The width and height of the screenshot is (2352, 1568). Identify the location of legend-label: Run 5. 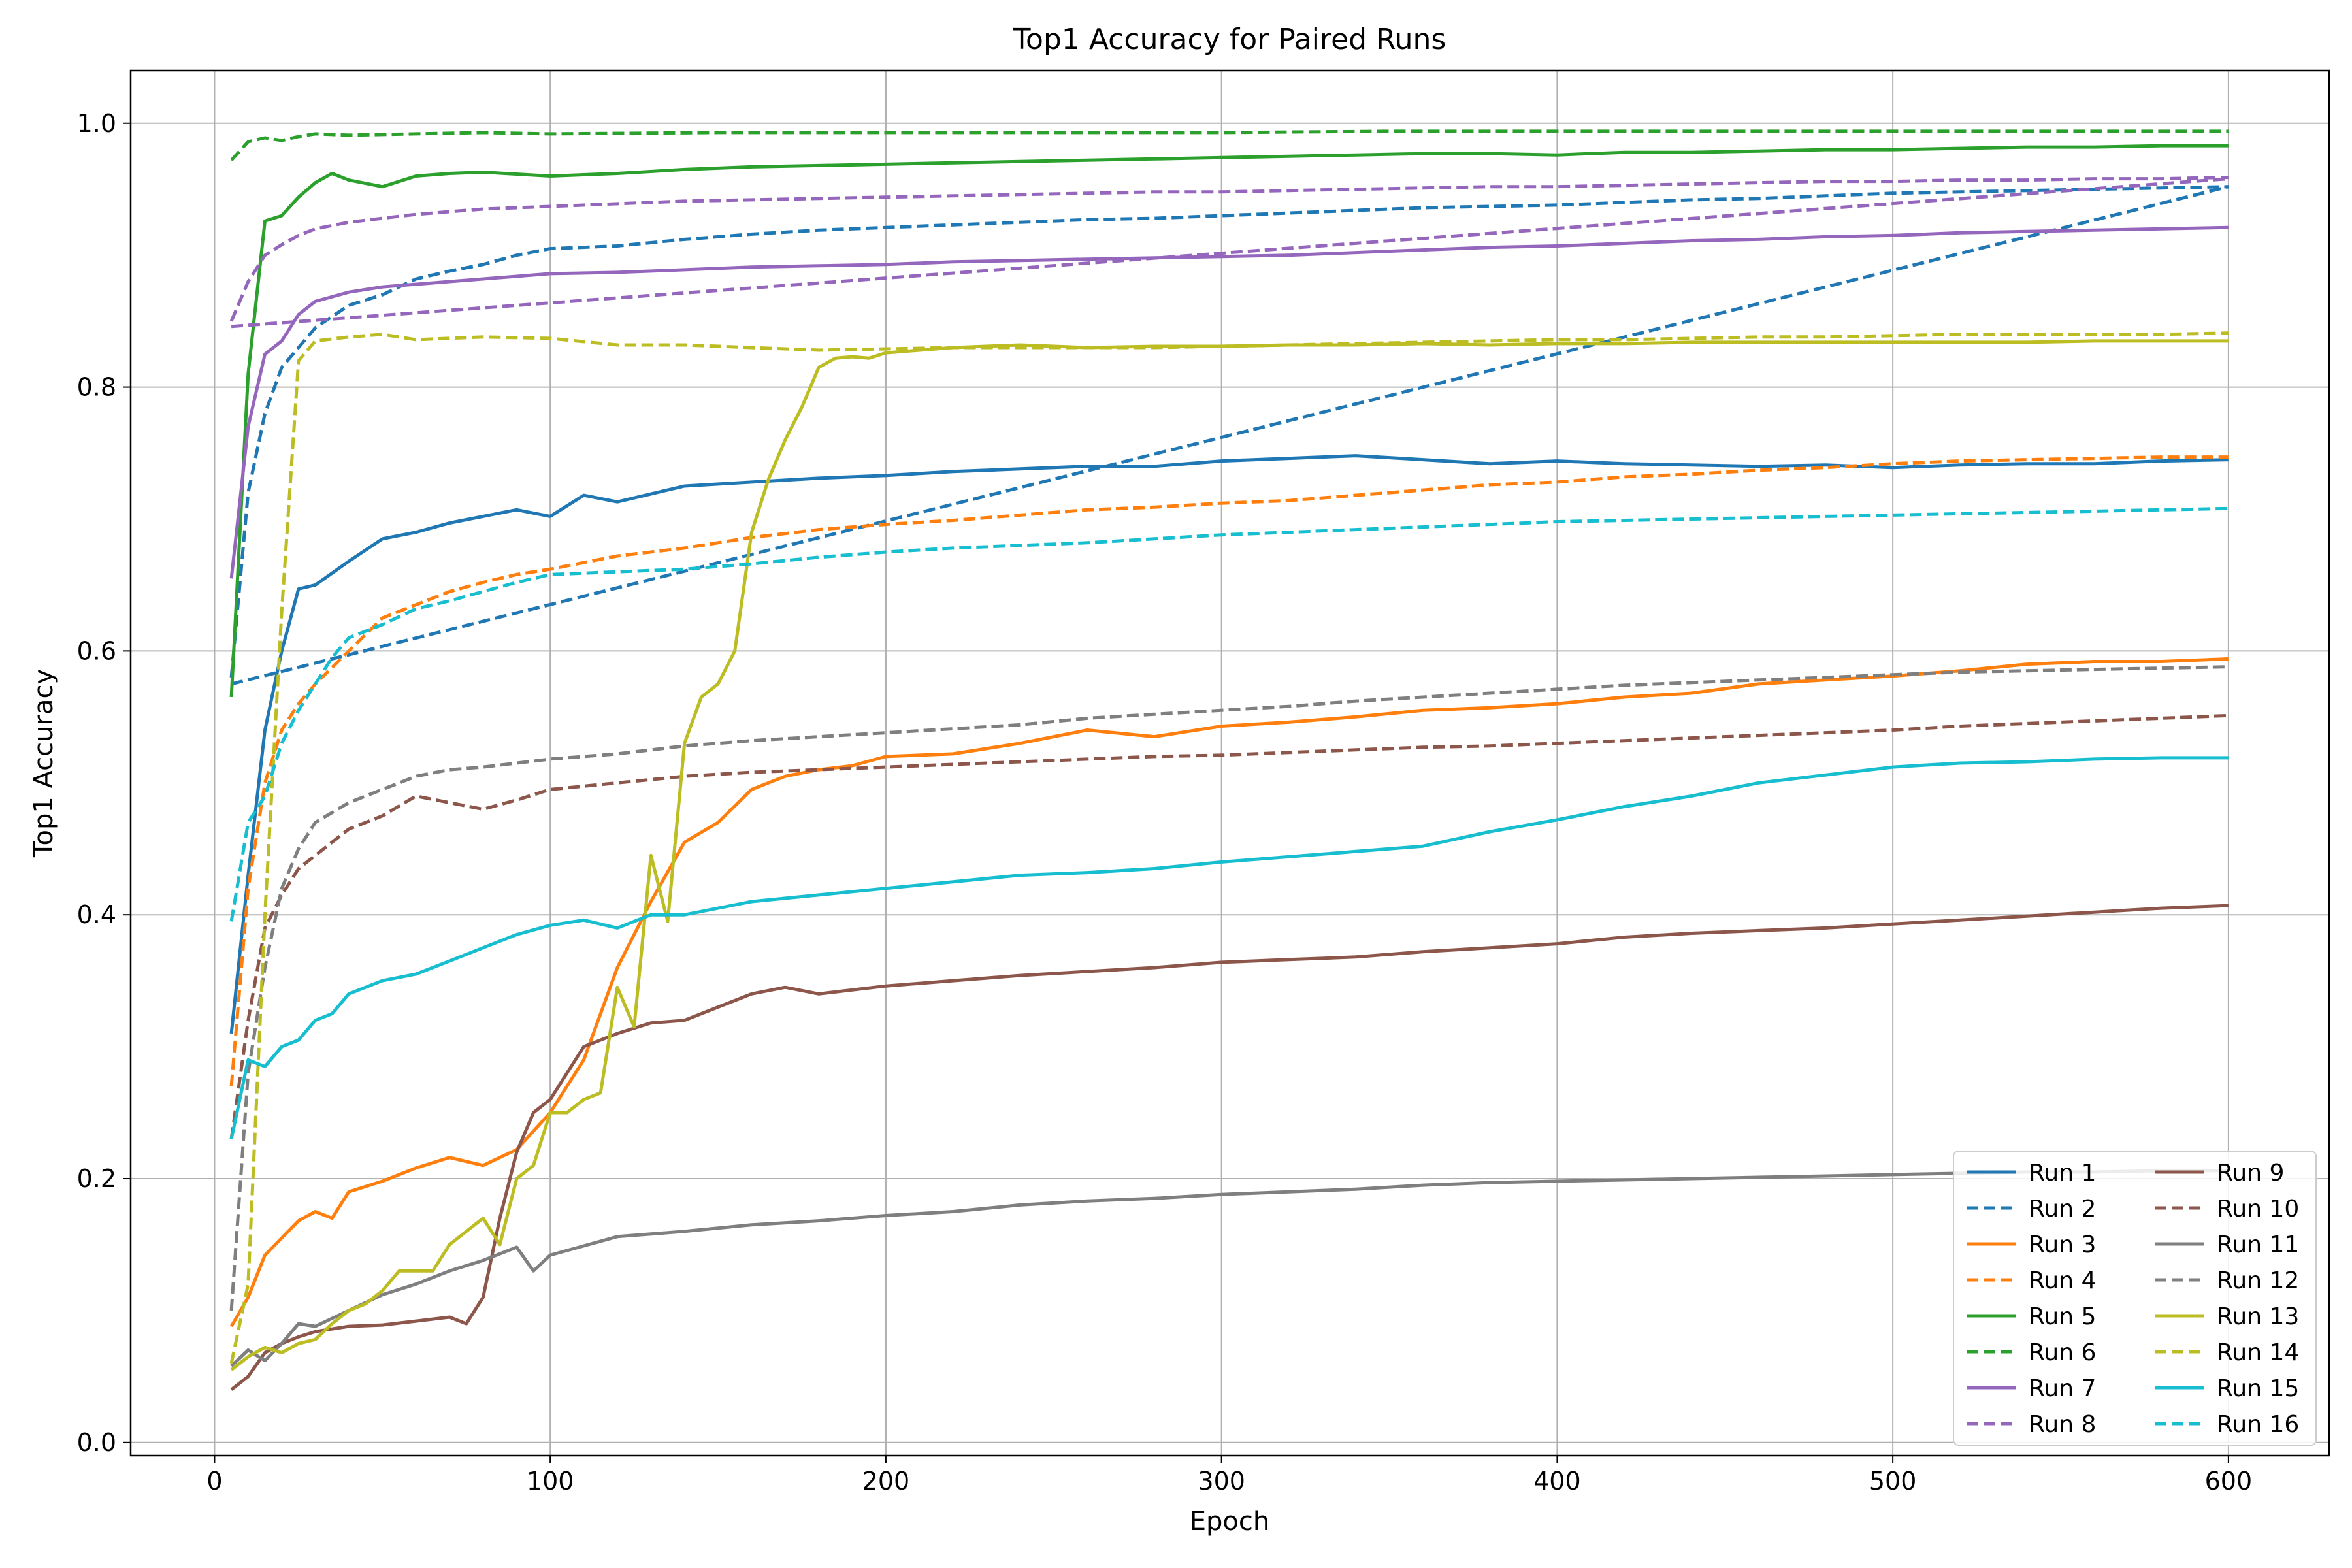
(2062, 1316).